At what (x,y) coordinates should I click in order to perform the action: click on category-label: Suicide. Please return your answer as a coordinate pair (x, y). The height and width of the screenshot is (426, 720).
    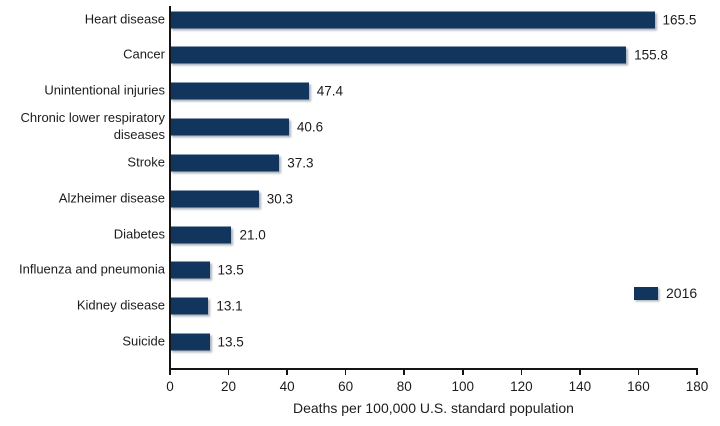
    Looking at the image, I should click on (143, 341).